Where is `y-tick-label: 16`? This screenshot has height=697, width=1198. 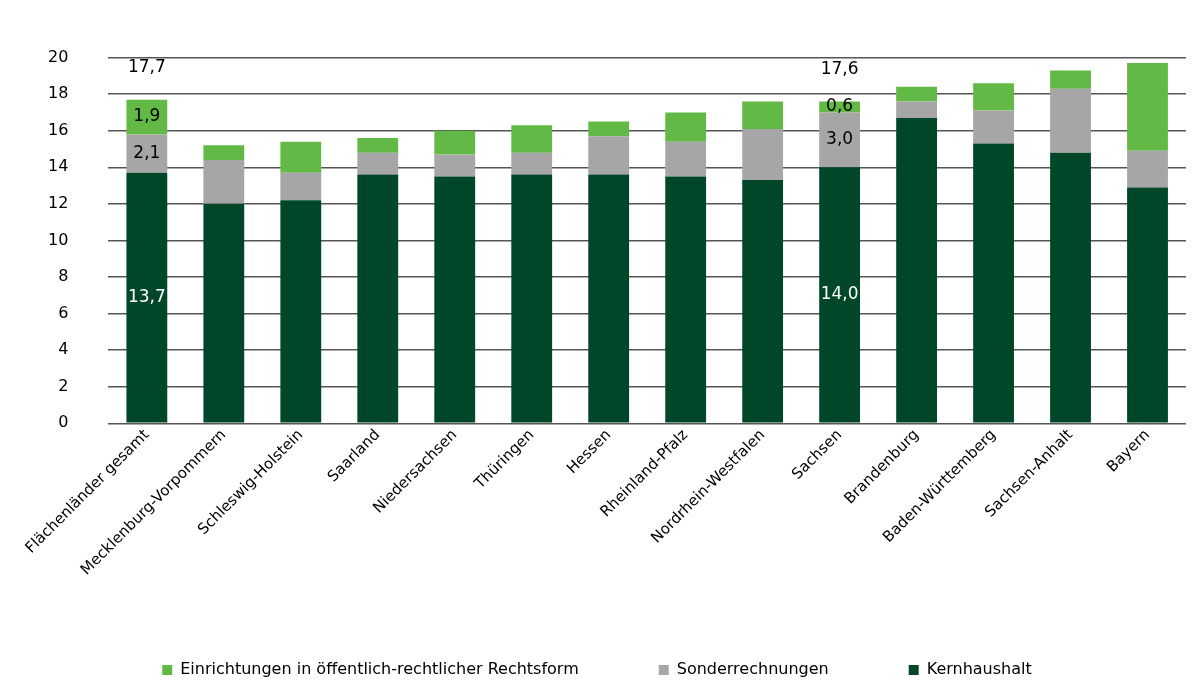
y-tick-label: 16 is located at coordinates (58, 129).